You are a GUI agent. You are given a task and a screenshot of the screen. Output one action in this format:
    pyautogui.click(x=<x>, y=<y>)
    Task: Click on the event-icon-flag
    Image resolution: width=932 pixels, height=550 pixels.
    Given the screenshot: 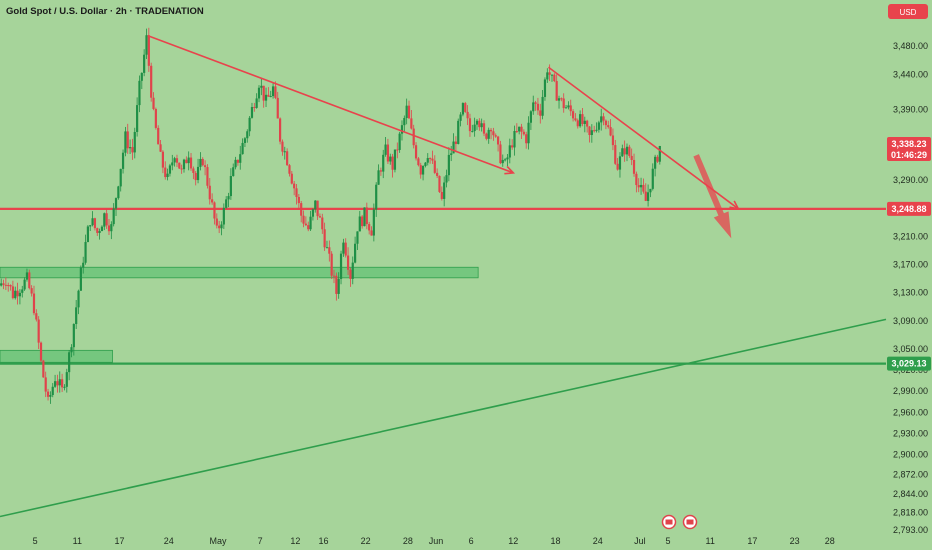 What is the action you would take?
    pyautogui.click(x=690, y=522)
    